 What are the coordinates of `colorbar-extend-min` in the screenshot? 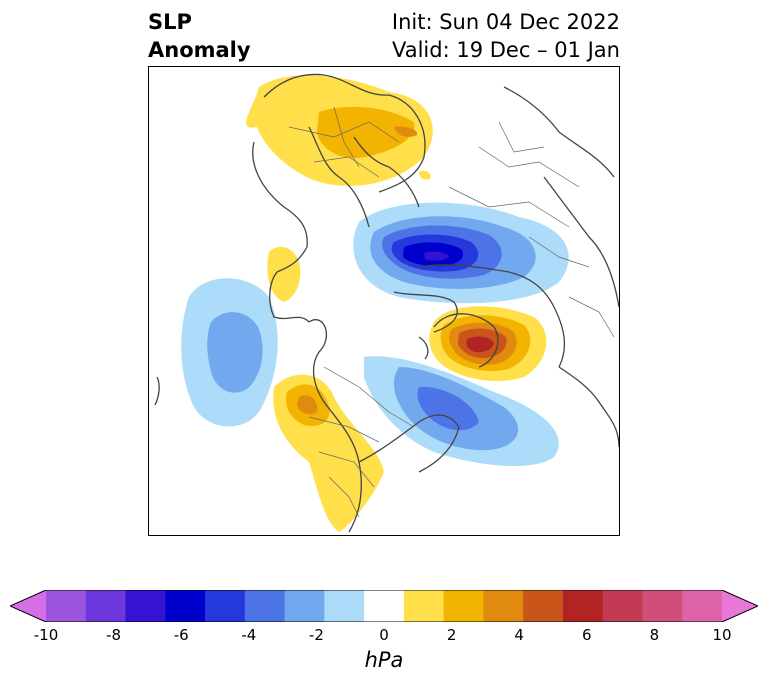 It's located at (28, 606).